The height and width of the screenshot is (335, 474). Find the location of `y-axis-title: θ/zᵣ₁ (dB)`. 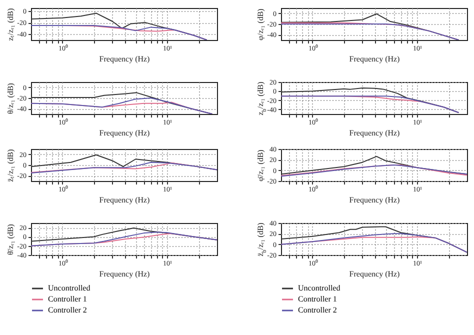

y-axis-title: θ/zᵣ₁ (dB) is located at coordinates (11, 98).